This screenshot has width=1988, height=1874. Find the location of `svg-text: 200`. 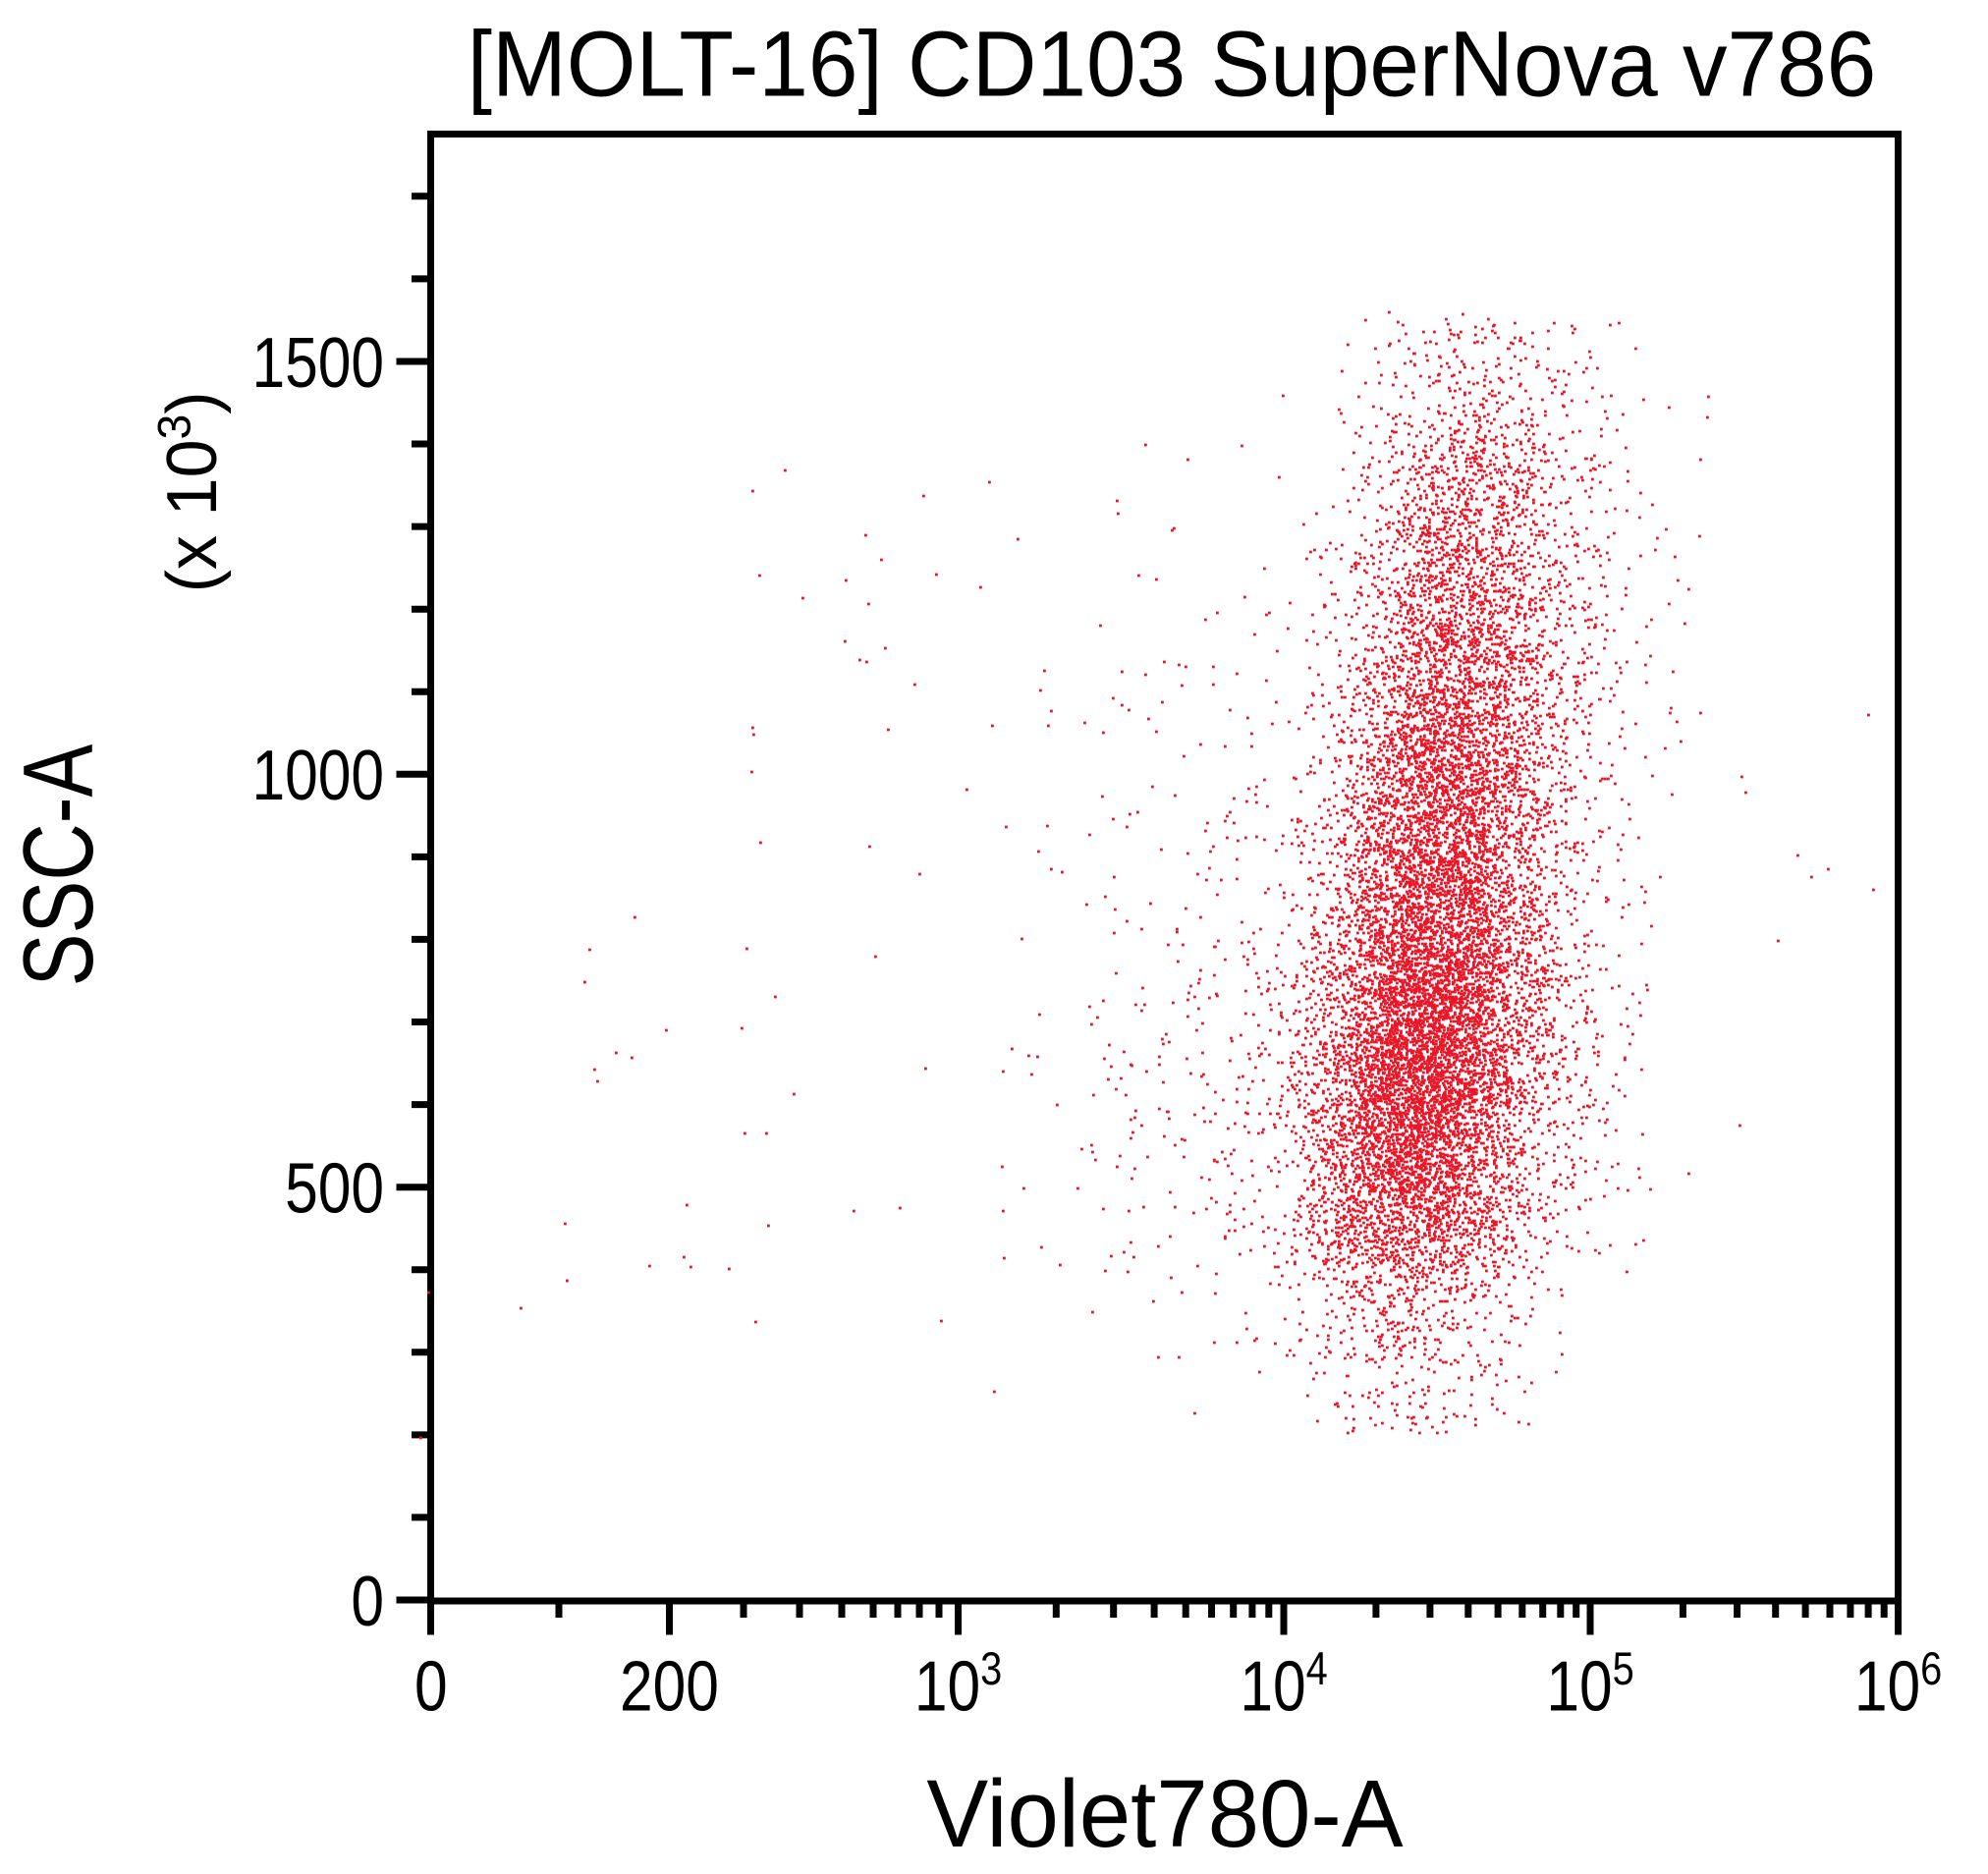

svg-text: 200 is located at coordinates (669, 1687).